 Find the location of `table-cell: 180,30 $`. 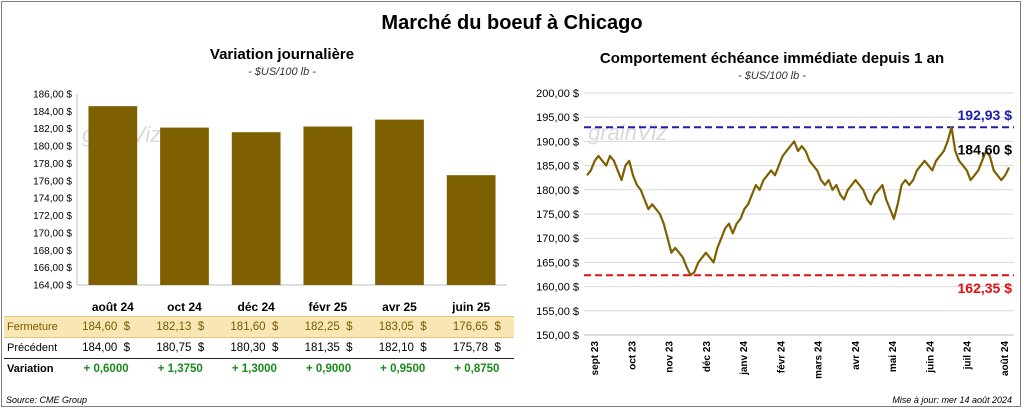

table-cell: 180,30 $ is located at coordinates (254, 348).